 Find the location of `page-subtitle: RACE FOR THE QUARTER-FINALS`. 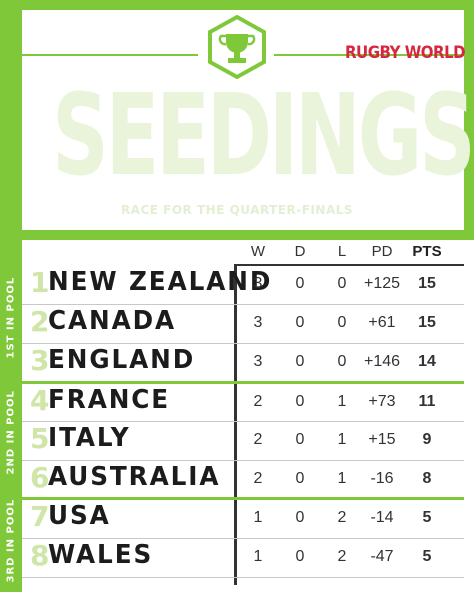

page-subtitle: RACE FOR THE QUARTER-FINALS is located at coordinates (237, 210).